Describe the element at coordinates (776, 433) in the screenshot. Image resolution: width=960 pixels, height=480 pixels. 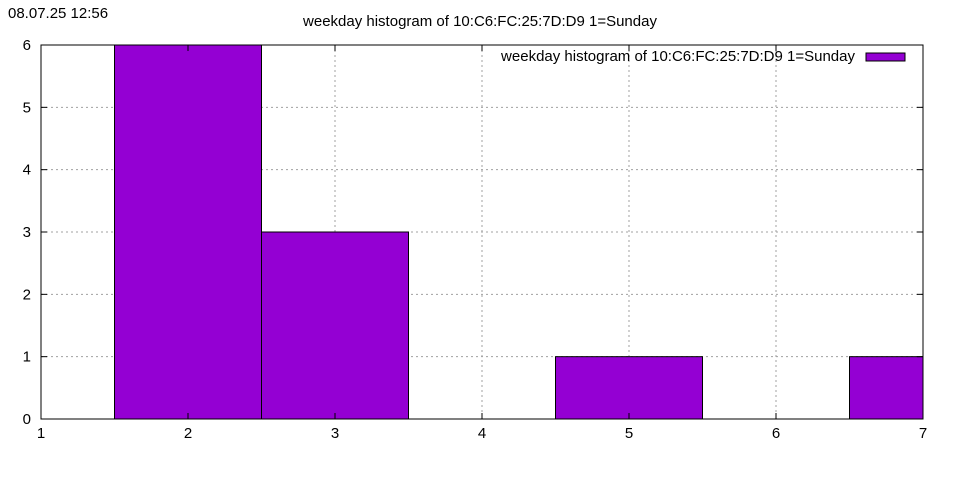
I see `x-tick-label: 6` at that location.